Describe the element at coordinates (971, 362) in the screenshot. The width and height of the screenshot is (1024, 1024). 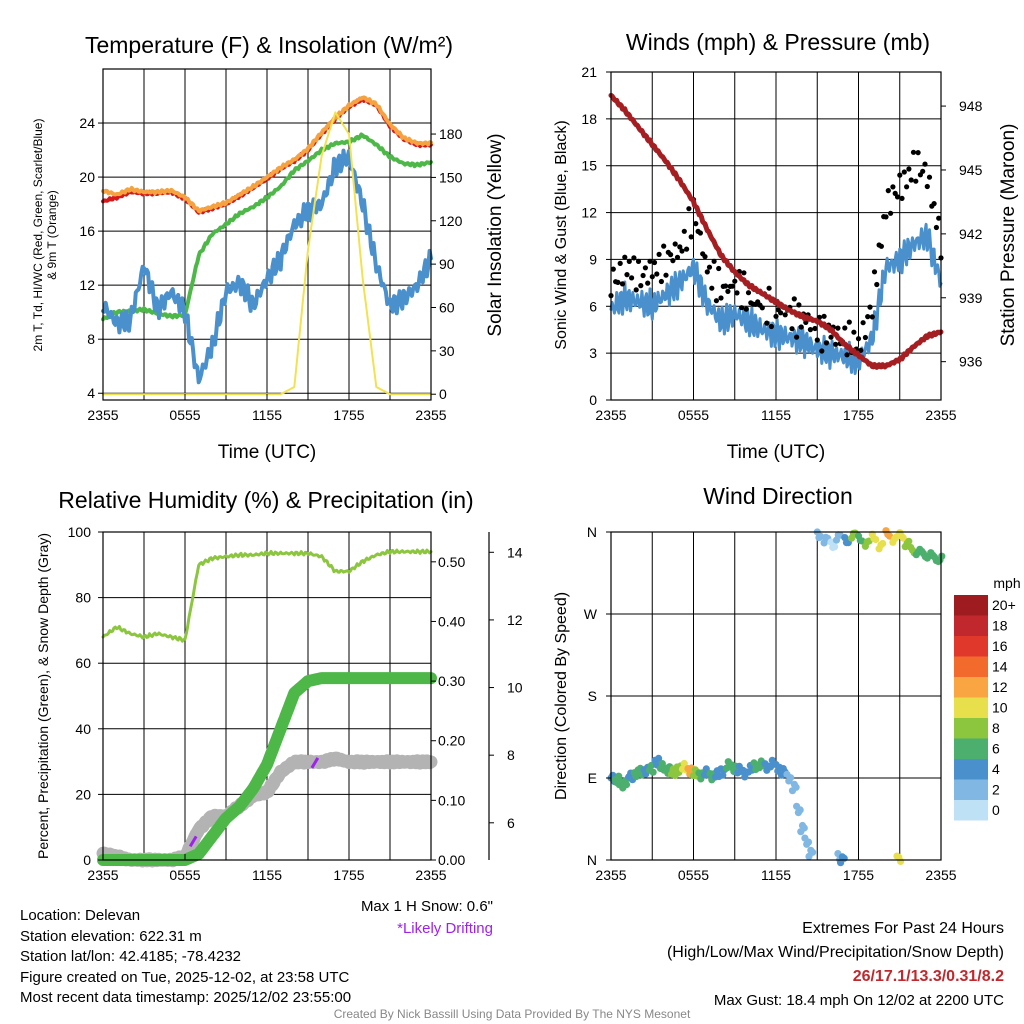
I see `wind-y2tick-label: 936` at that location.